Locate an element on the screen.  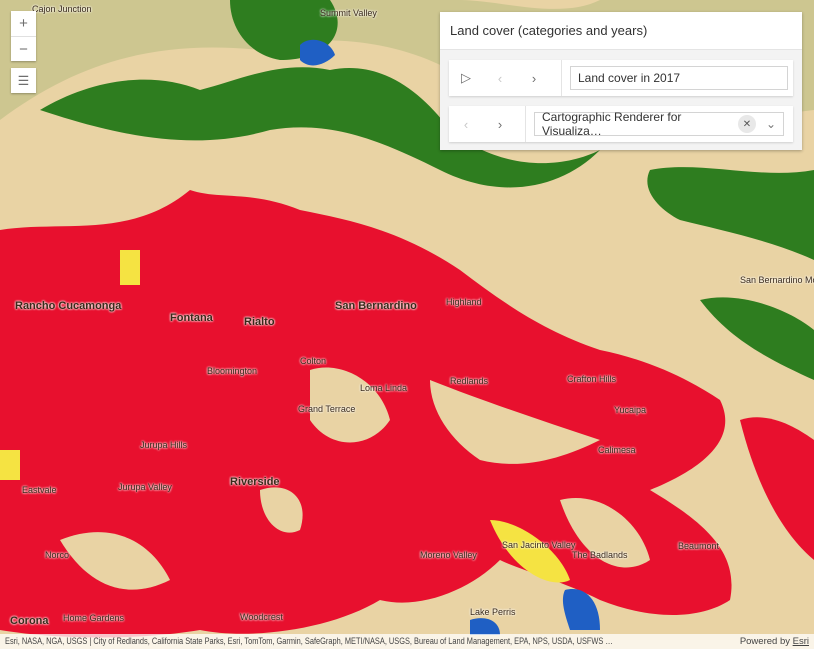
place-label: Corona is located at coordinates (29, 621).